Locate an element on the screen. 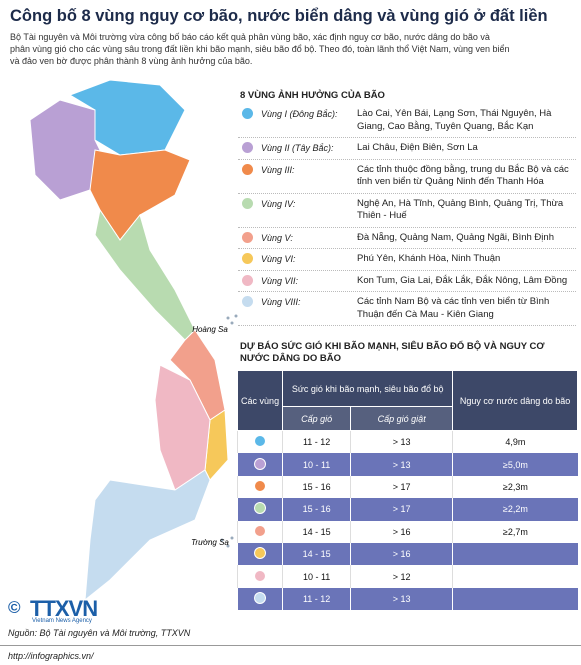  table-row: 11 - 12 > 13 is located at coordinates (407, 599).